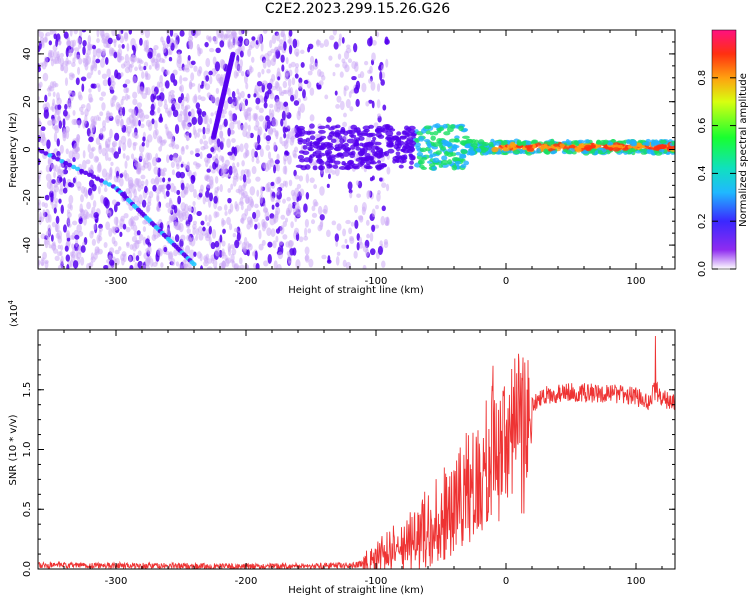  Describe the element at coordinates (702, 78) in the screenshot. I see `colorbar-tick-label: 0.8` at that location.